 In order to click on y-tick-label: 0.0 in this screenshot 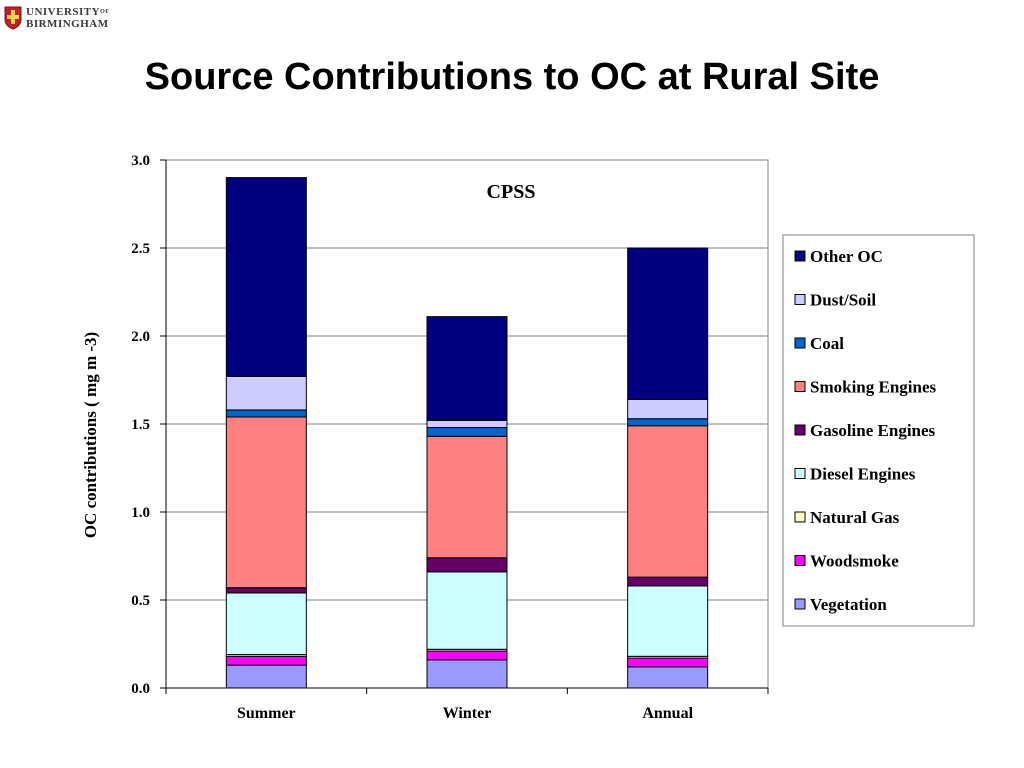, I will do `click(140, 689)`.